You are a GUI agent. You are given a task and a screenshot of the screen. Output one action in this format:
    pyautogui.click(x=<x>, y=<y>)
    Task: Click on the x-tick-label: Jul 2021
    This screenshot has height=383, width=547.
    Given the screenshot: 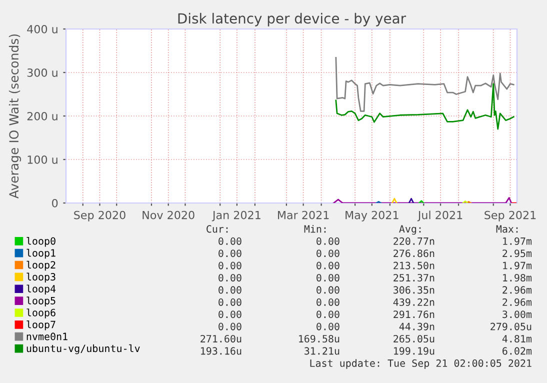 What is the action you would take?
    pyautogui.click(x=439, y=216)
    